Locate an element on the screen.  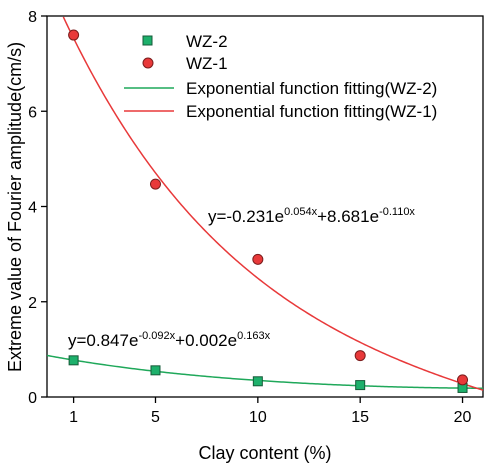
legend-marker-wz1 is located at coordinates (148, 63).